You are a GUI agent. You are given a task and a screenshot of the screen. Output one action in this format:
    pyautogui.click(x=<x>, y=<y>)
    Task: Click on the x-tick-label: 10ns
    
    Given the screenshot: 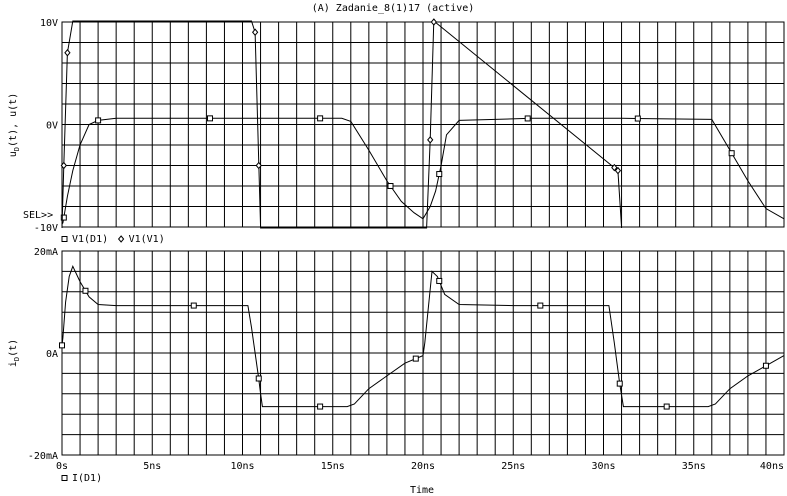 What is the action you would take?
    pyautogui.click(x=242, y=466)
    